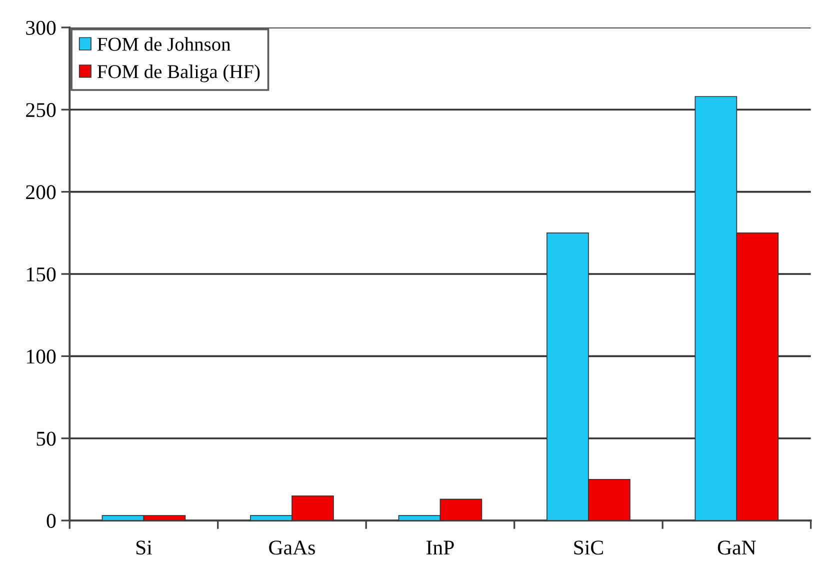 The image size is (819, 572). What do you see at coordinates (440, 547) in the screenshot?
I see `x-tick-label: InP` at bounding box center [440, 547].